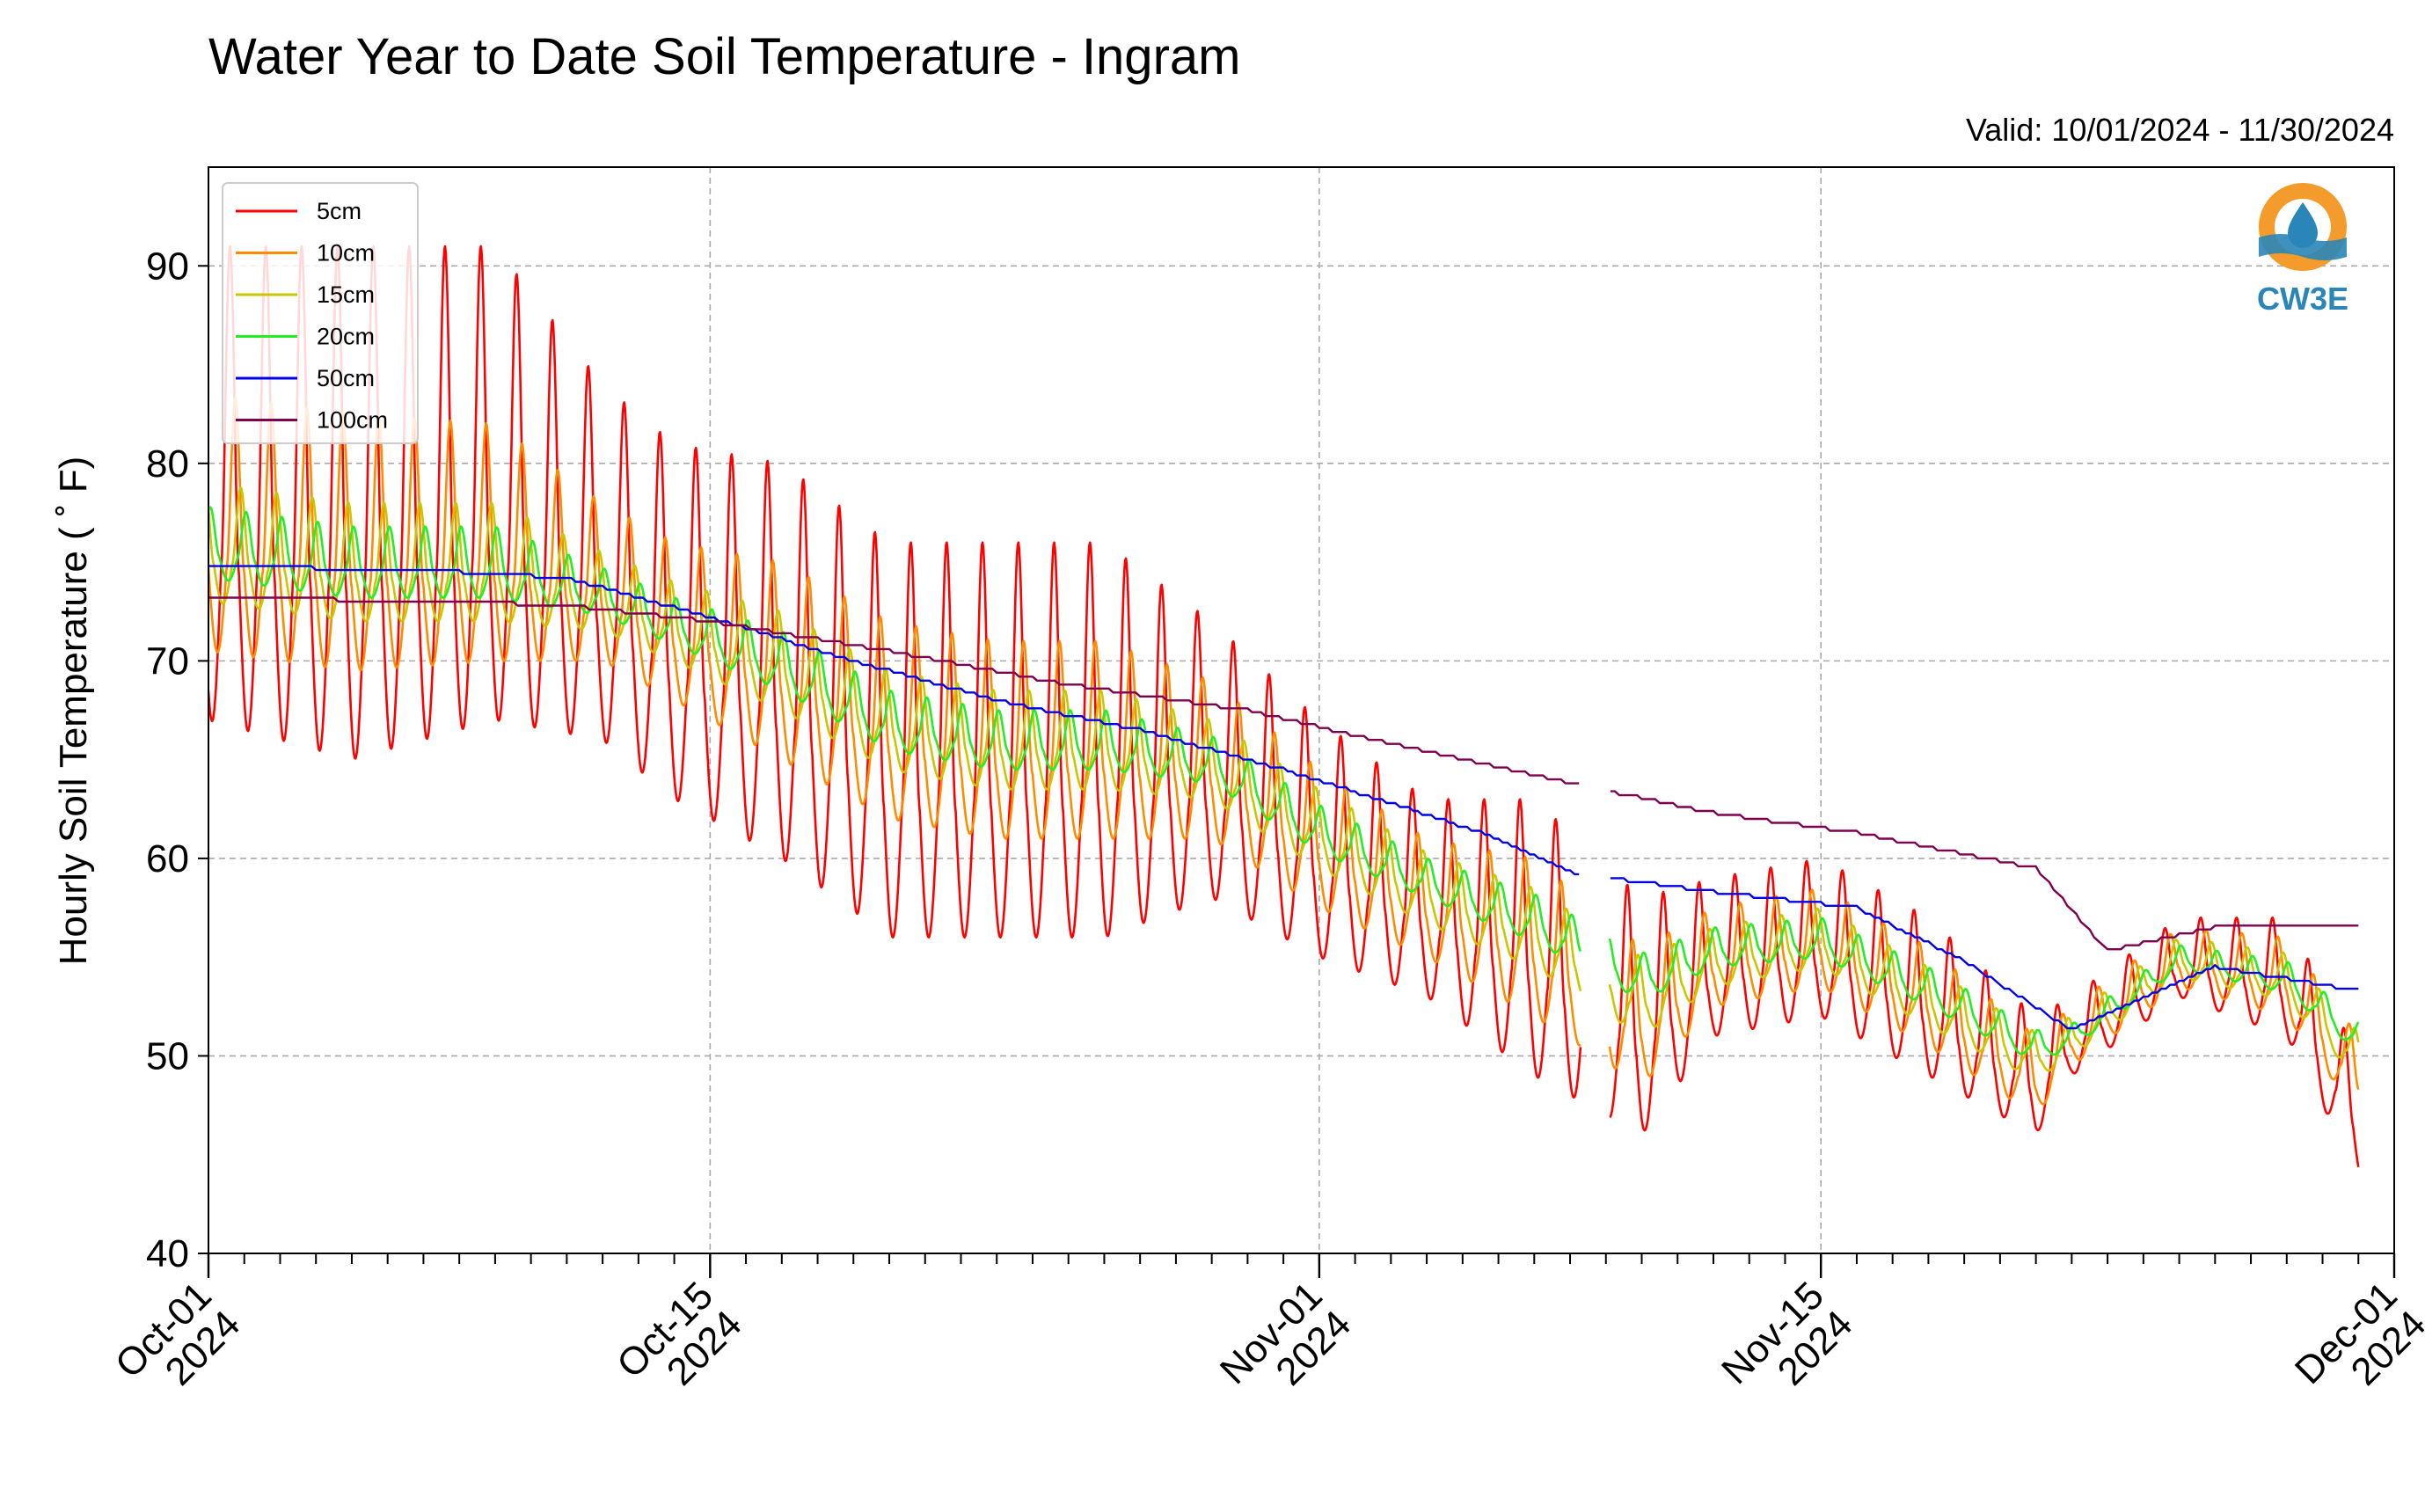  What do you see at coordinates (167, 760) in the screenshot?
I see `y-tick-labels: 40 50 60 70 80 90` at bounding box center [167, 760].